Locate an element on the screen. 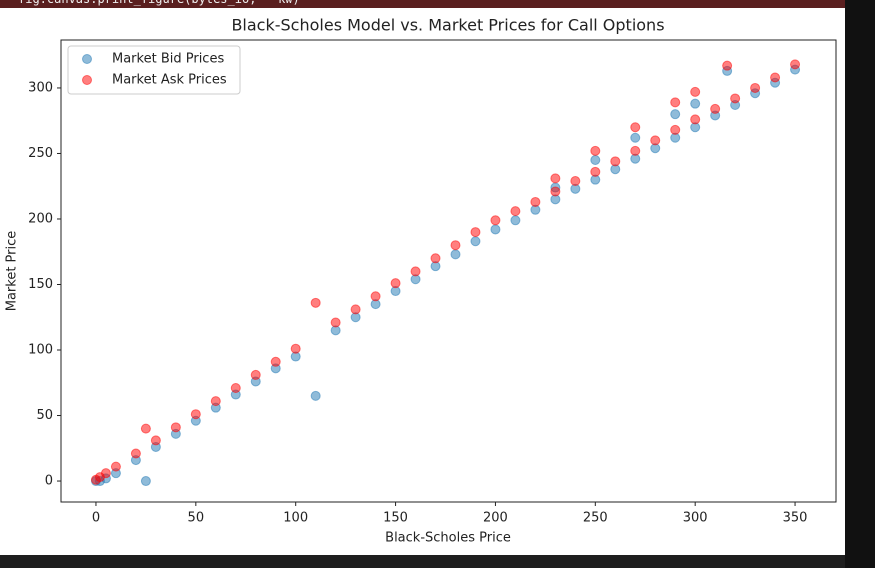 The height and width of the screenshot is (568, 875). header-text: fig.canvas.print_figure(bytes_io, **kw) is located at coordinates (159, 3).